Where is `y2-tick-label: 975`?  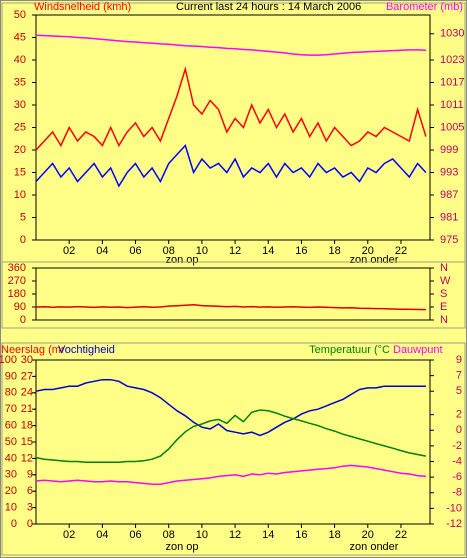
y2-tick-label: 975 is located at coordinates (449, 240).